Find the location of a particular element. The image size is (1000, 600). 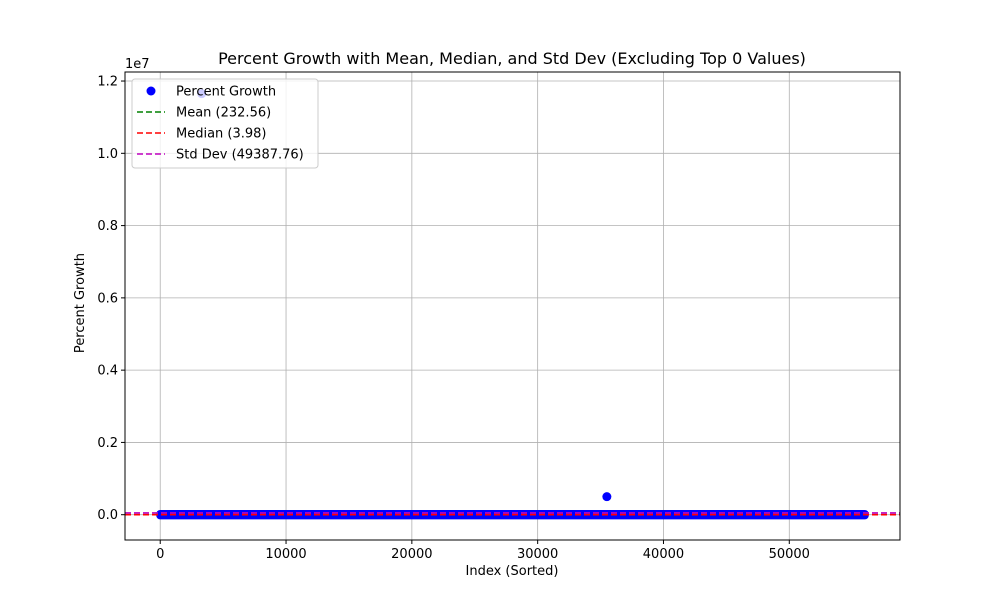

y-tick-label: 0.2 is located at coordinates (107, 443).